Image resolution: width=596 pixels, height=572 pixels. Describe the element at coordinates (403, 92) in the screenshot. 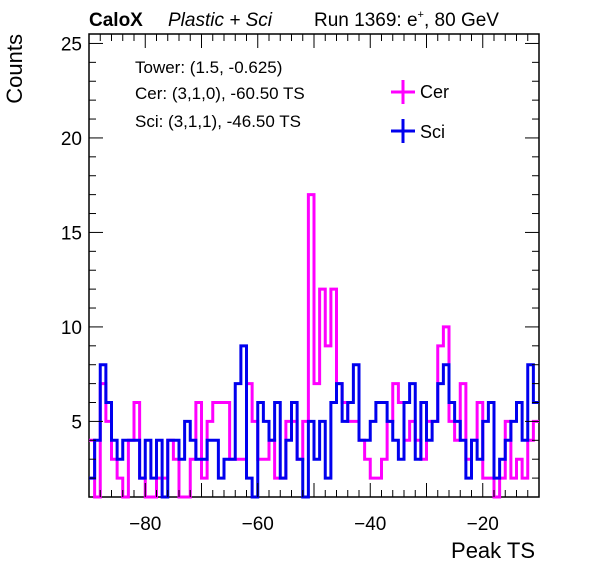

I see `legend-cer-marker` at that location.